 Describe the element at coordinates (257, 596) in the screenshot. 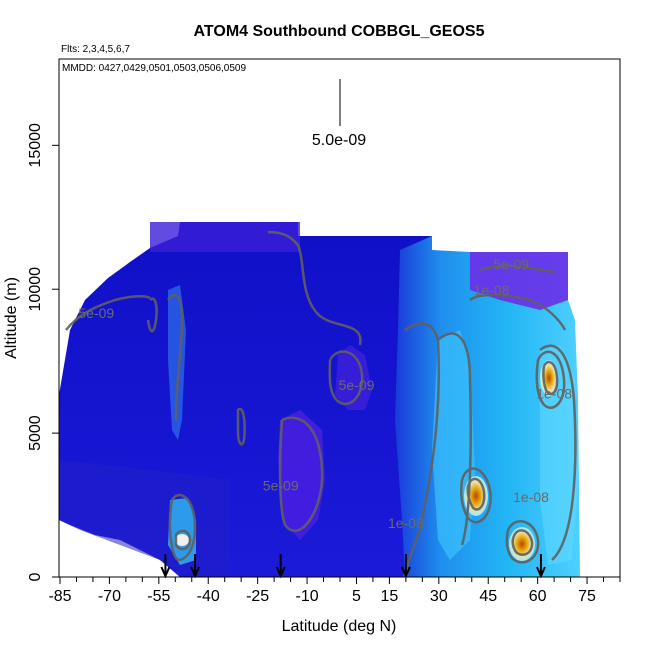

I see `x-tick-label: -25` at that location.